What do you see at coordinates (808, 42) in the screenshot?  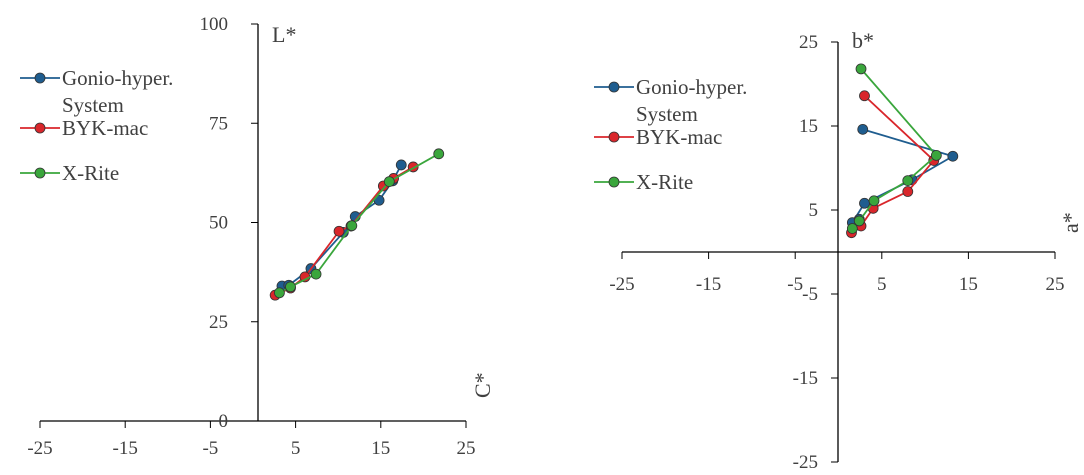 I see `ab-y-tick-label: 25` at bounding box center [808, 42].